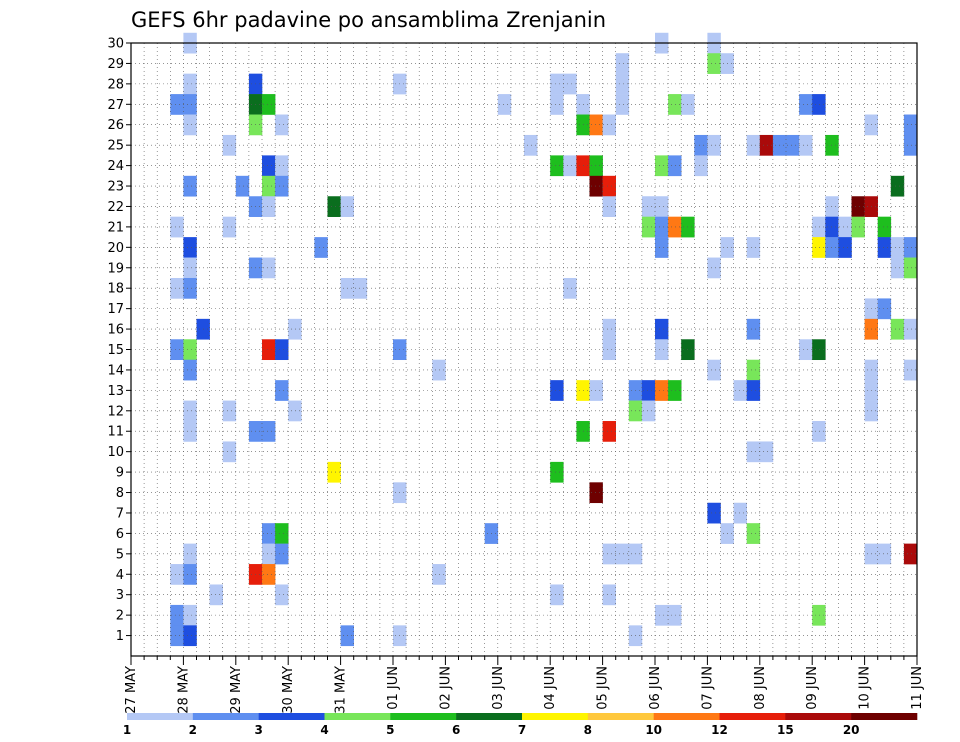  What do you see at coordinates (115, 248) in the screenshot?
I see `y-tick-label: 20` at bounding box center [115, 248].